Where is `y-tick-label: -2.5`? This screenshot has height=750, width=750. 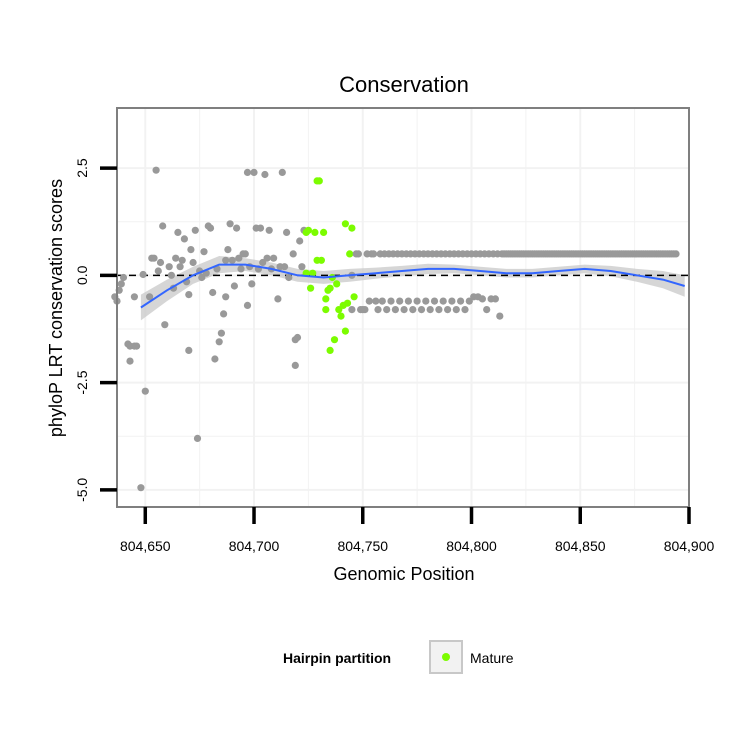
y-tick-label: -2.5 is located at coordinates (82, 382).